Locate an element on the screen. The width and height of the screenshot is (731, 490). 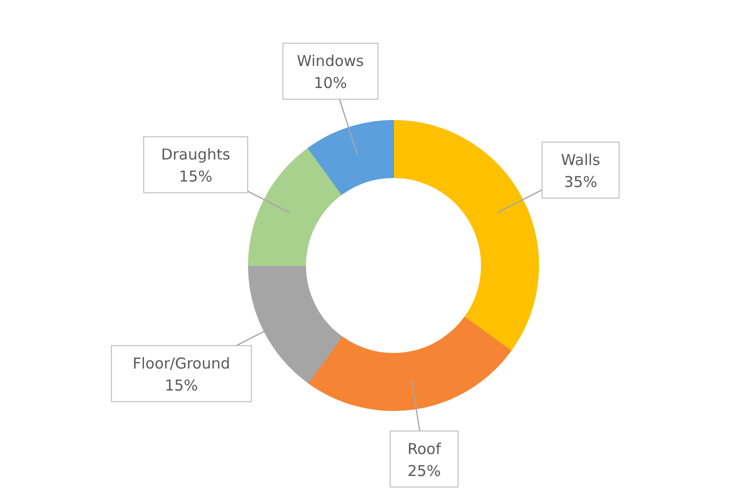
slice-label: Floor/Ground is located at coordinates (181, 363).